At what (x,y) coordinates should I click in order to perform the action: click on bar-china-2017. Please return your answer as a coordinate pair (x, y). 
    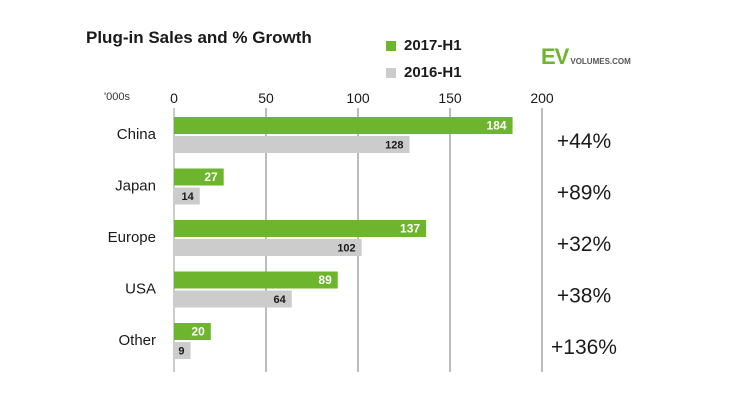
    Looking at the image, I should click on (343, 125).